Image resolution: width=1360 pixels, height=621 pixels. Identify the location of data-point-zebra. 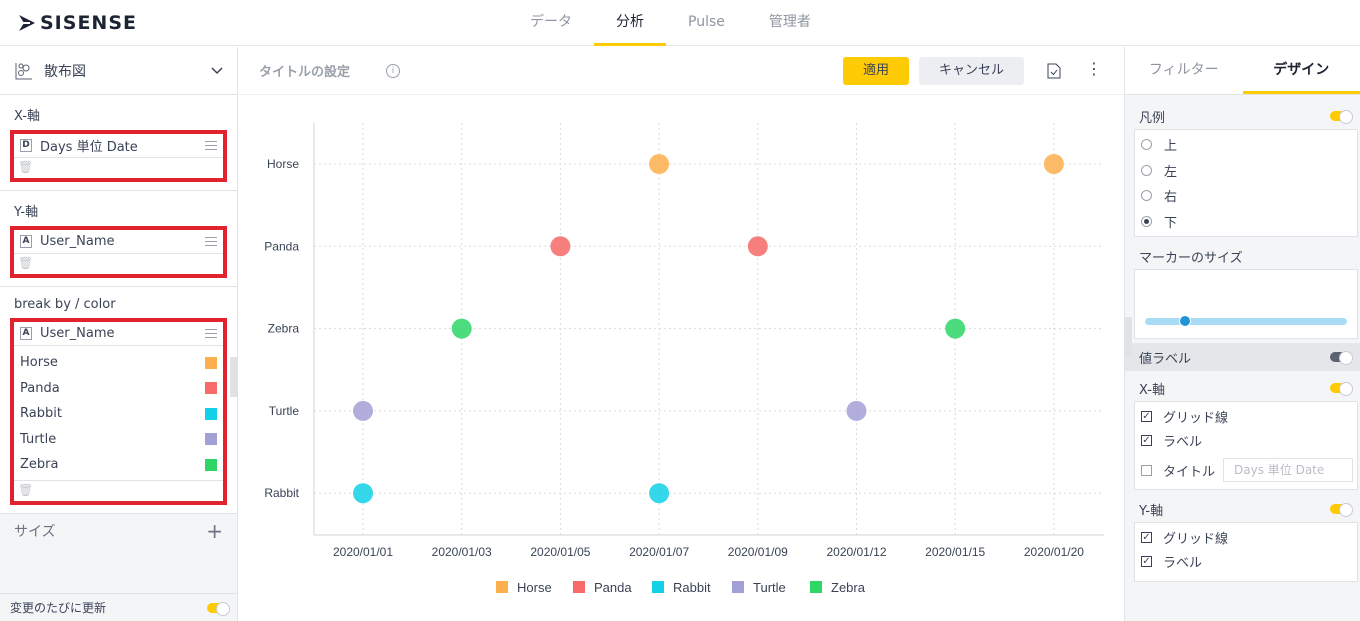
(955, 328).